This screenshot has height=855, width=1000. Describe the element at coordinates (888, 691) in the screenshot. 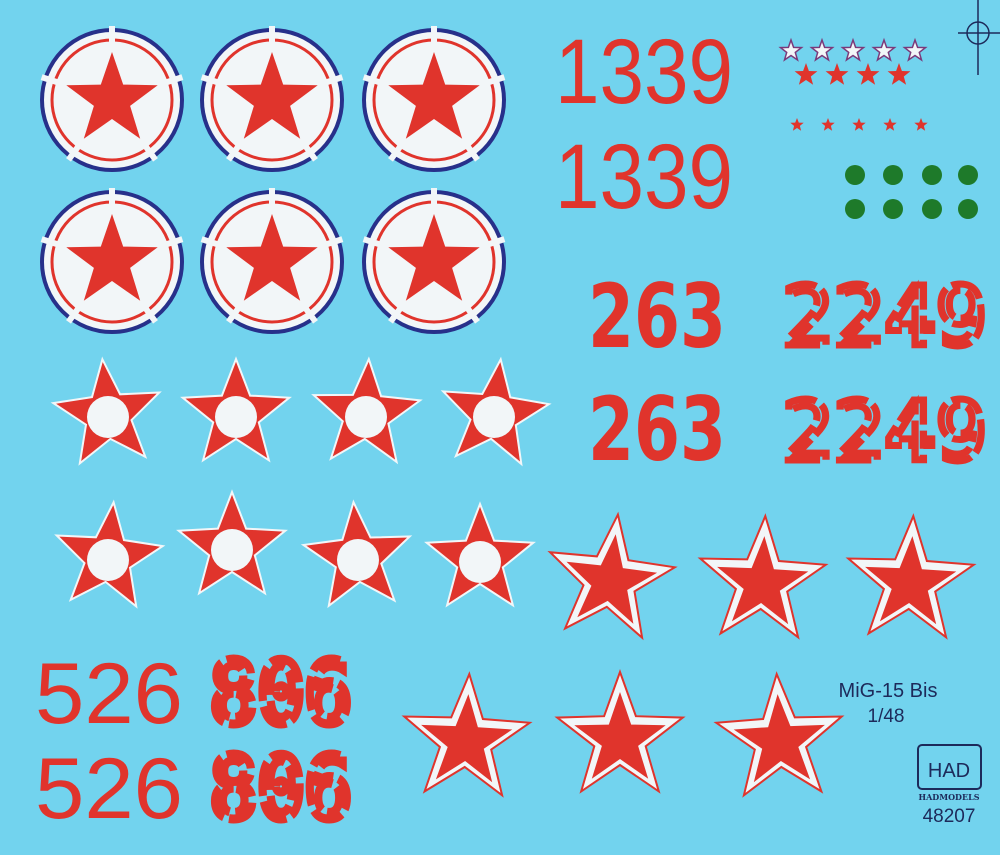

I see `sheet-title: MiG-15 Bis` at that location.